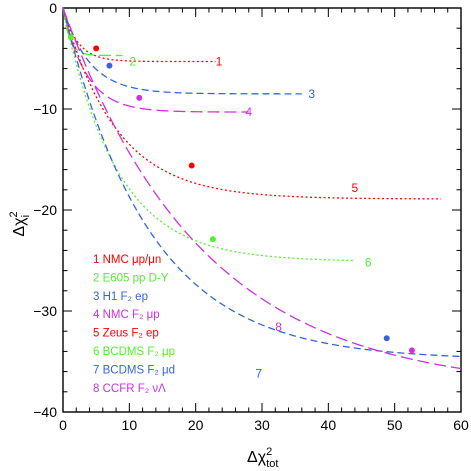 The width and height of the screenshot is (471, 471). What do you see at coordinates (129, 389) in the screenshot?
I see `legend-entry-8: 8 CCFR F₂ νΛ` at bounding box center [129, 389].